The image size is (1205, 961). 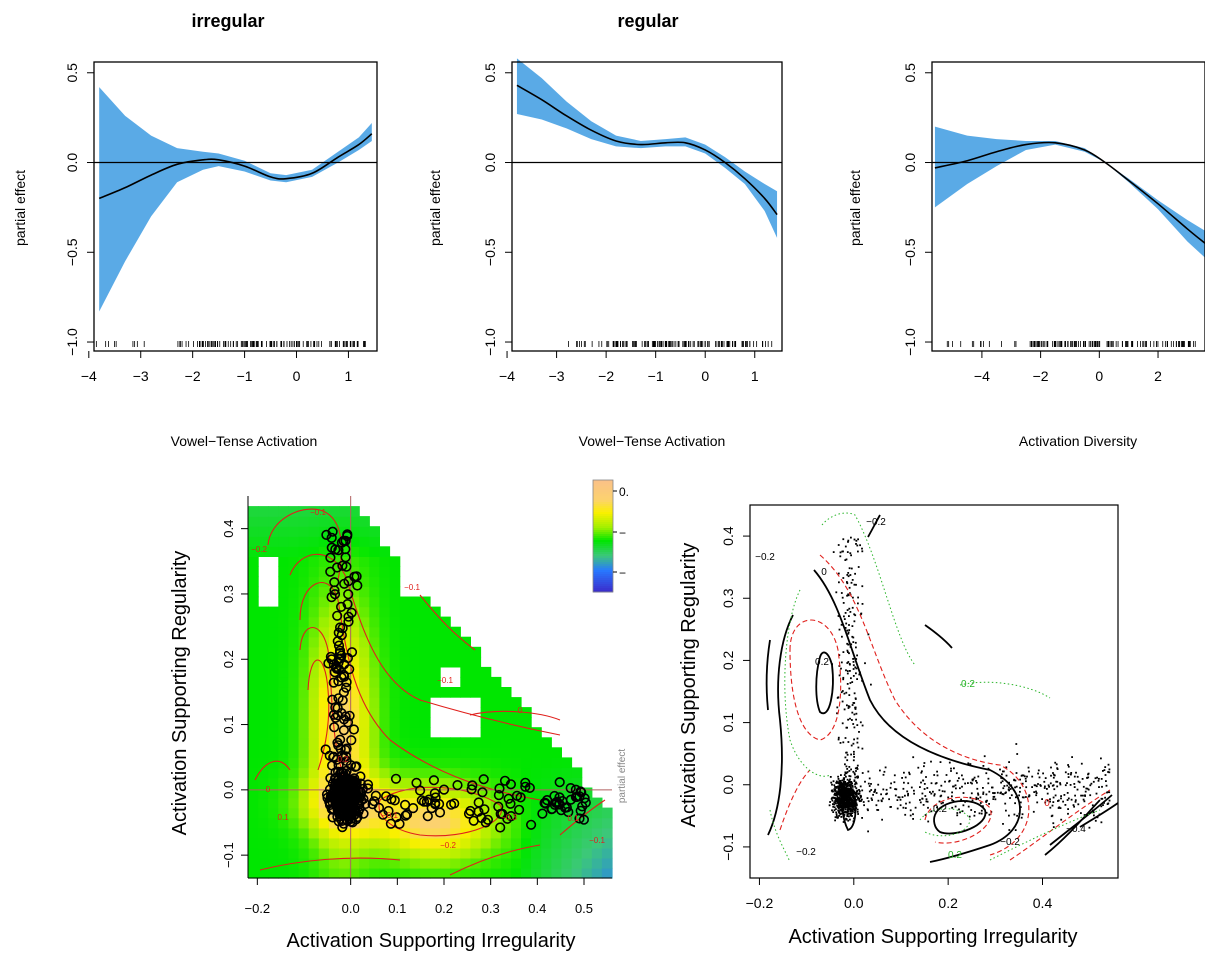 I want to click on x-tick-label: 0, so click(x=1099, y=376).